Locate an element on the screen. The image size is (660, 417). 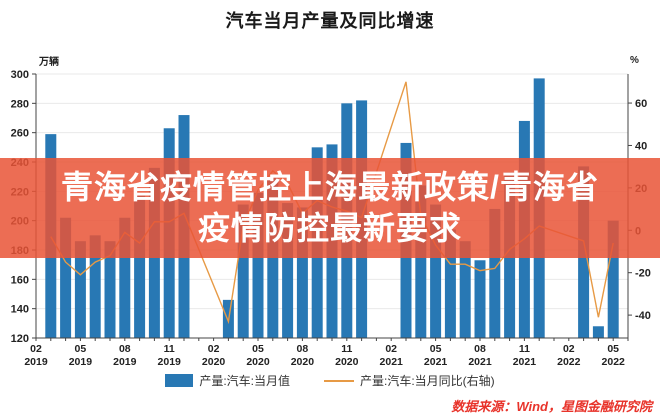
axis-tick-label: 120 is located at coordinates (20, 339).